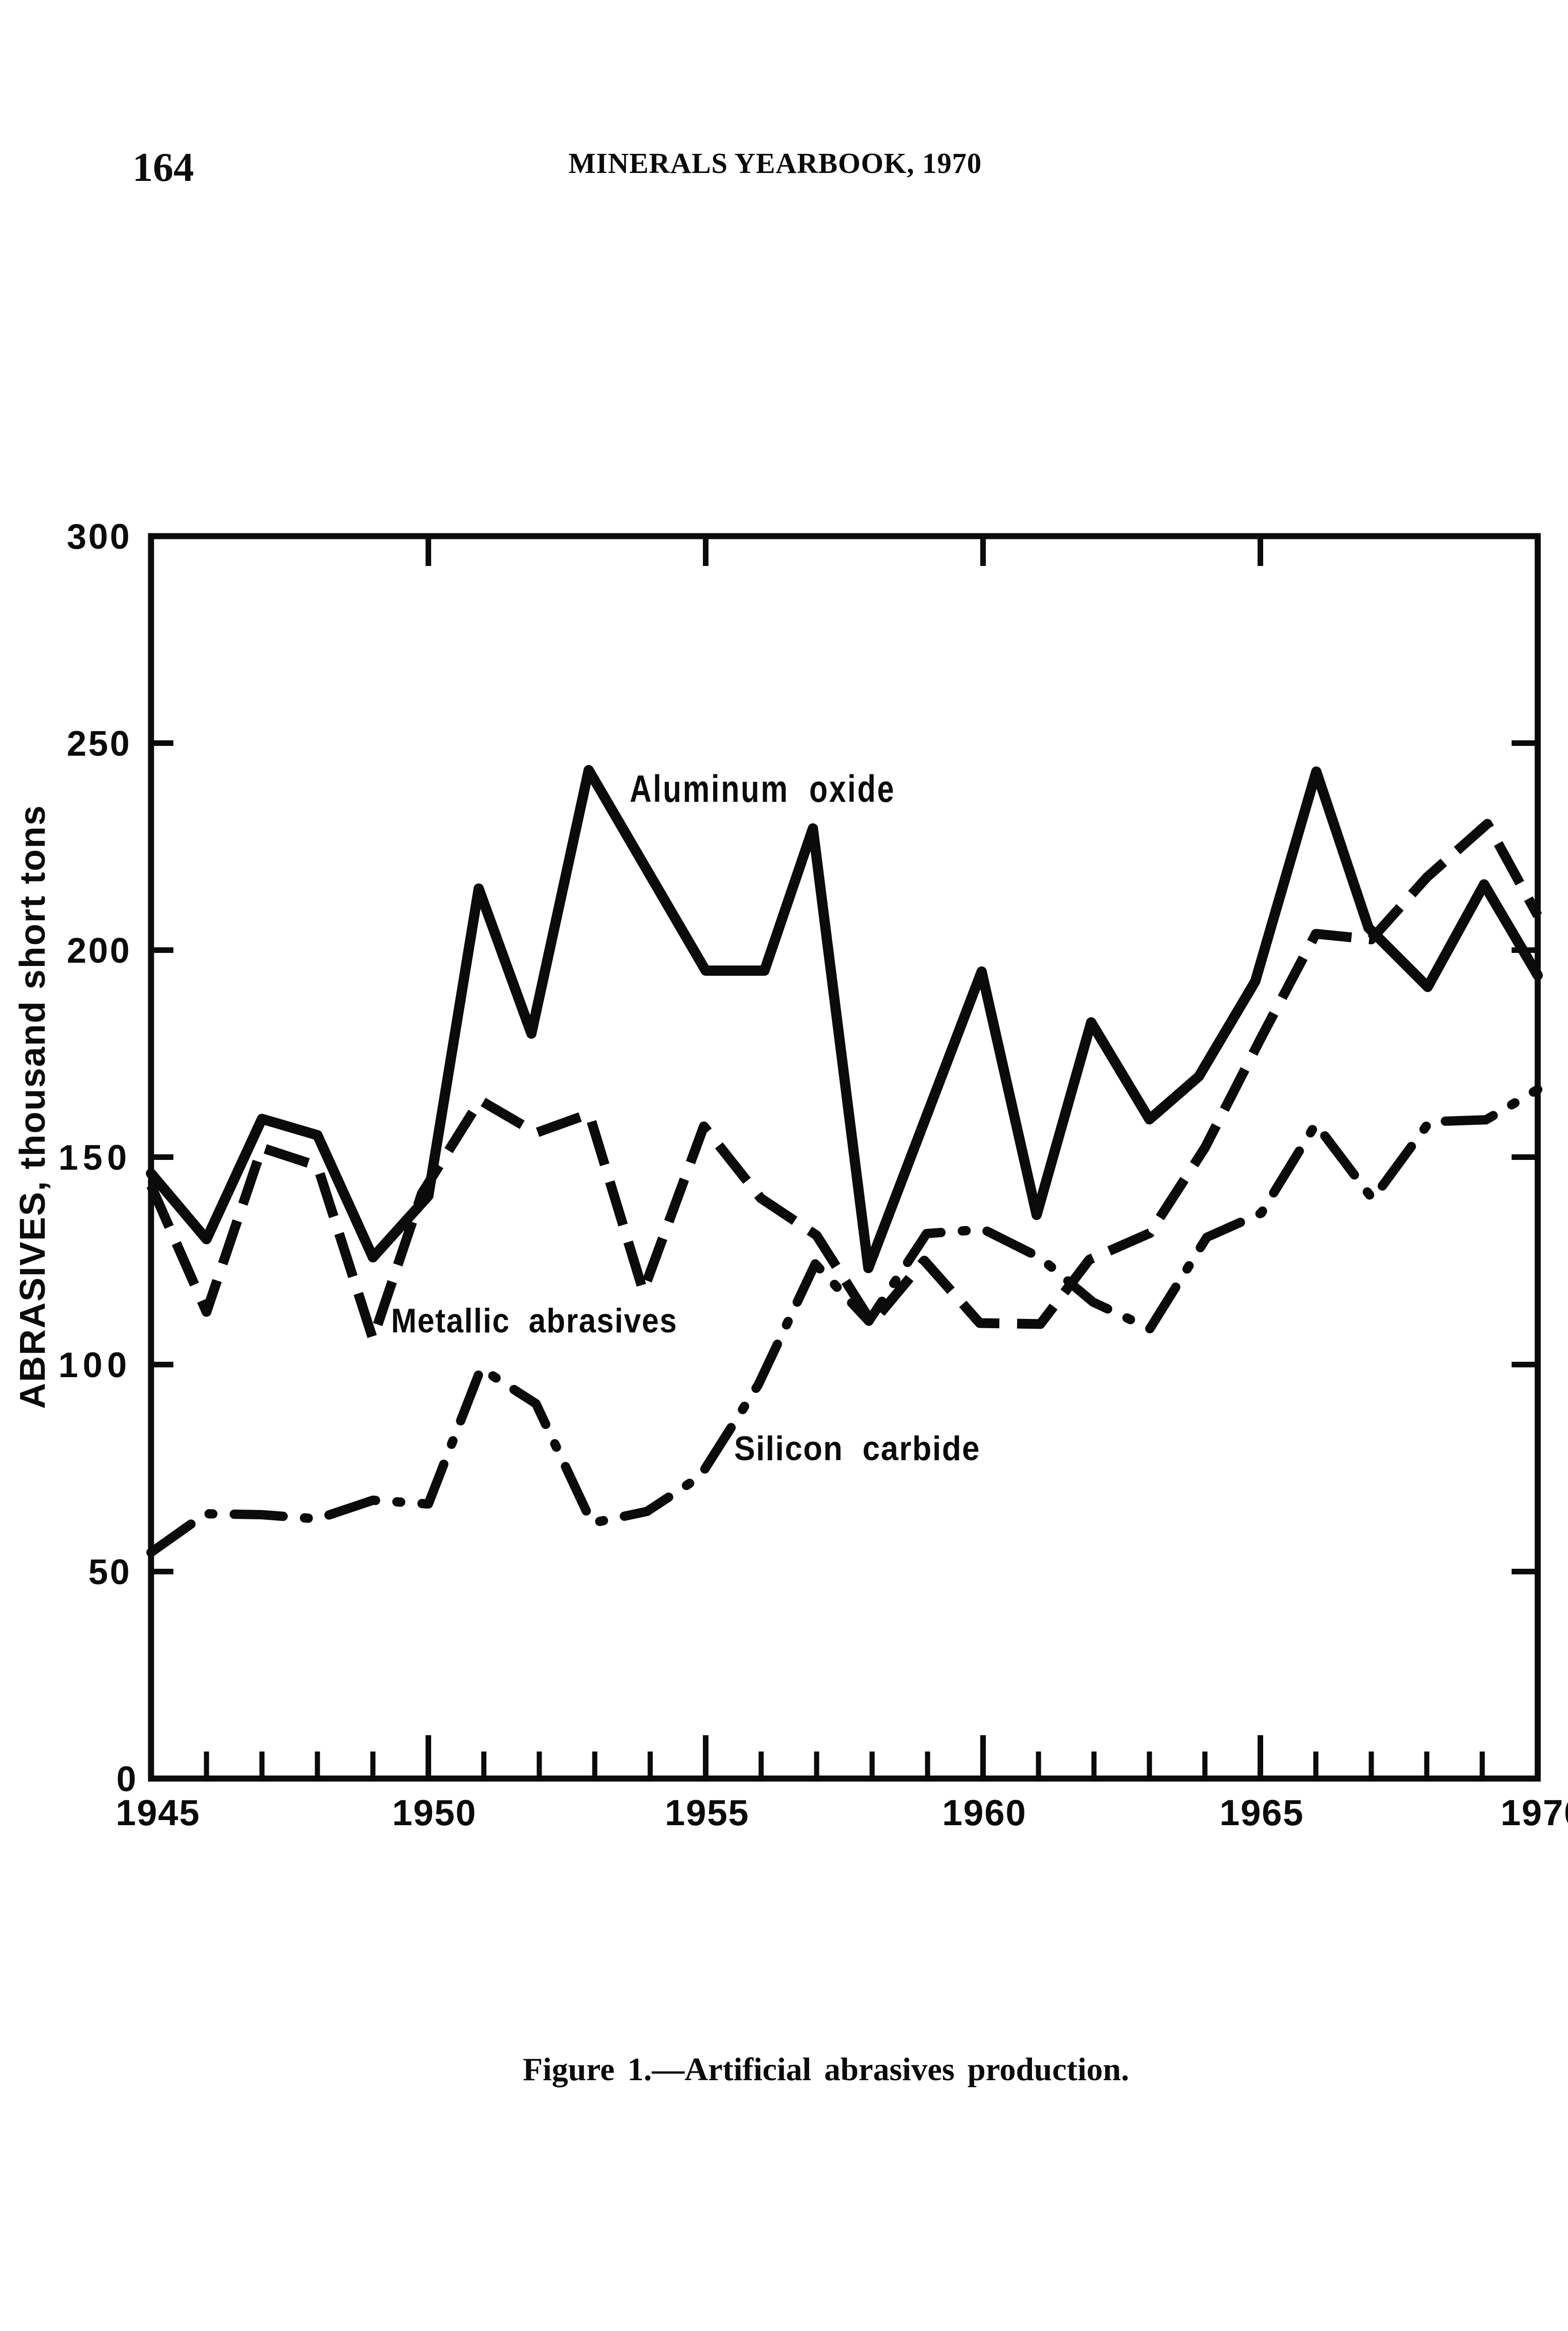 The image size is (1568, 2331). Describe the element at coordinates (99, 744) in the screenshot. I see `svg-text: 250` at that location.